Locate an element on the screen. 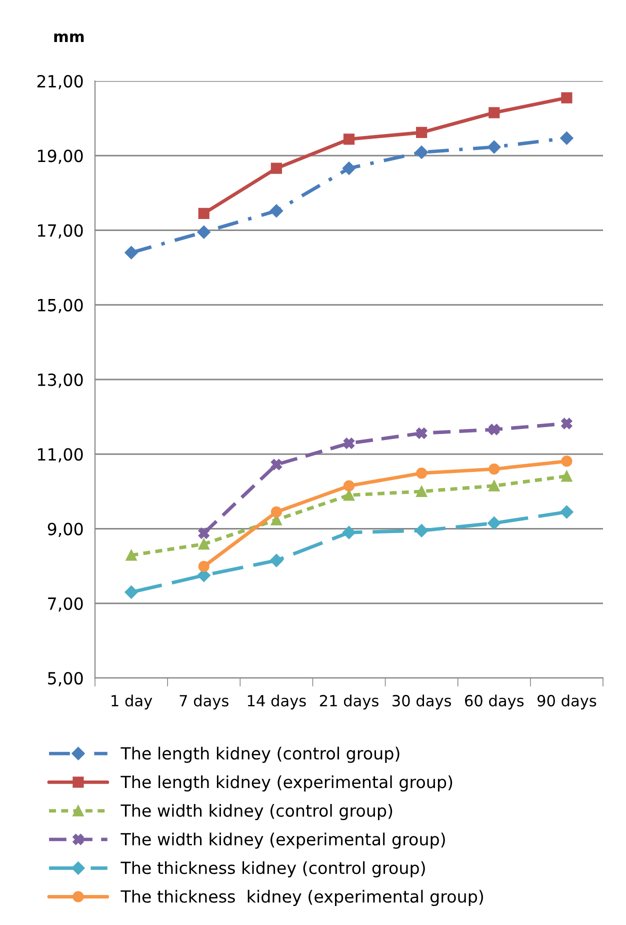 Image resolution: width=626 pixels, height=925 pixels. x-tick-label: 30 days is located at coordinates (422, 702).